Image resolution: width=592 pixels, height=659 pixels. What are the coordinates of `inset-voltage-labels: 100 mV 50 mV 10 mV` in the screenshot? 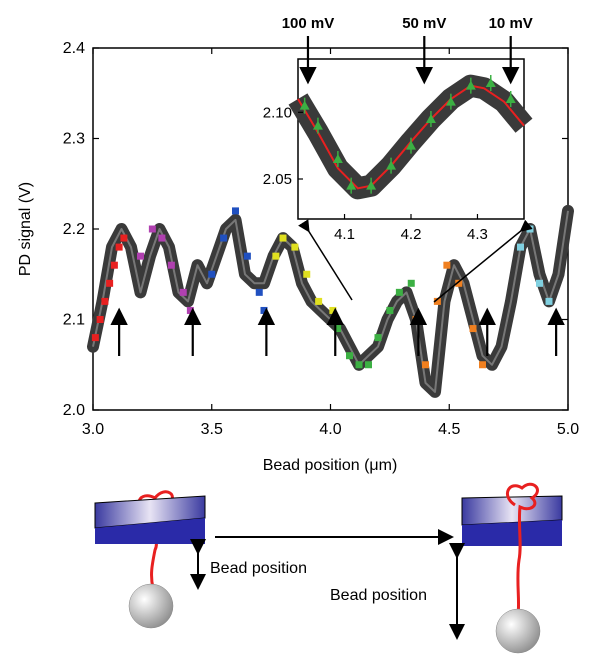 It's located at (407, 50).